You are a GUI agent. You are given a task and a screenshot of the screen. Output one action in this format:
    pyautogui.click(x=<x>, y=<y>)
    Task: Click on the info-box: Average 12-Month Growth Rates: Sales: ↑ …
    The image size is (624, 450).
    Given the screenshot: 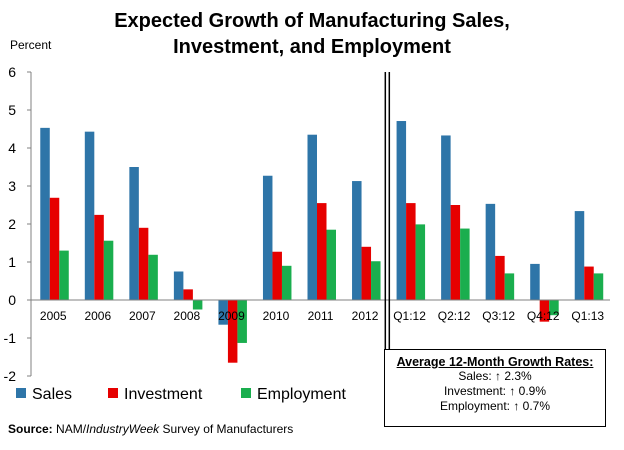 What is the action you would take?
    pyautogui.click(x=495, y=388)
    